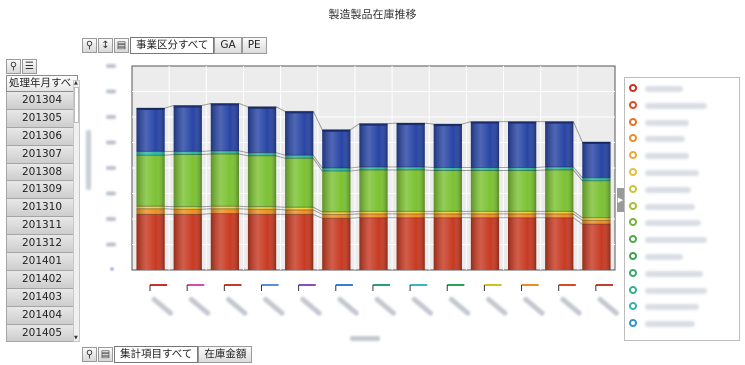 This screenshot has width=745, height=365. Describe the element at coordinates (228, 45) in the screenshot. I see `filter-chip-ga: GA` at that location.